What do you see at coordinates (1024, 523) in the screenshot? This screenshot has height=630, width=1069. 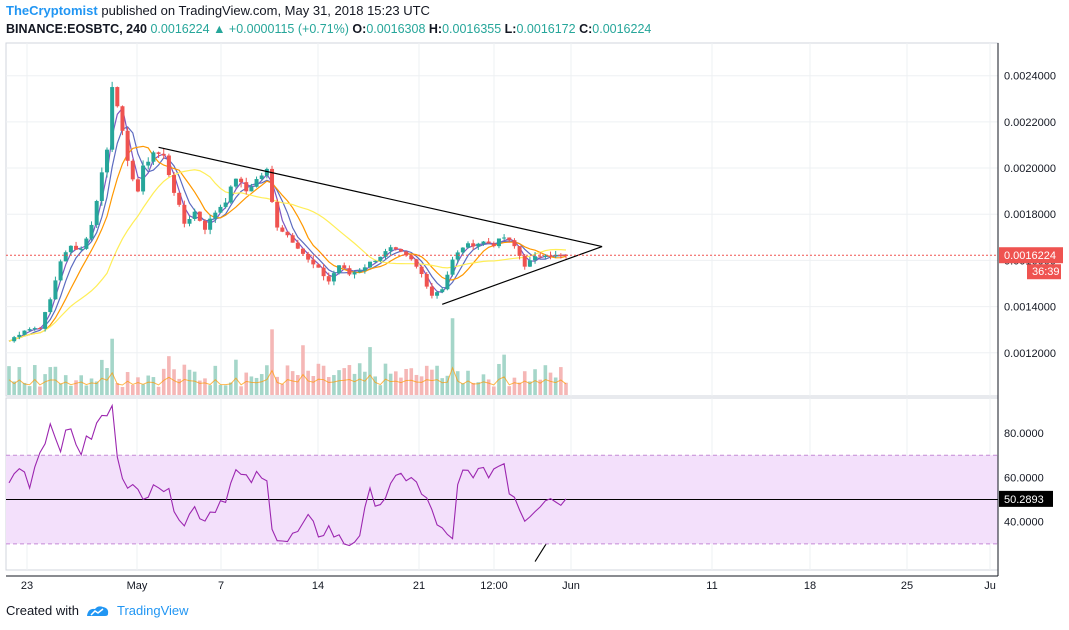 I see `rsi-tick-label: 40.0000` at bounding box center [1024, 523].